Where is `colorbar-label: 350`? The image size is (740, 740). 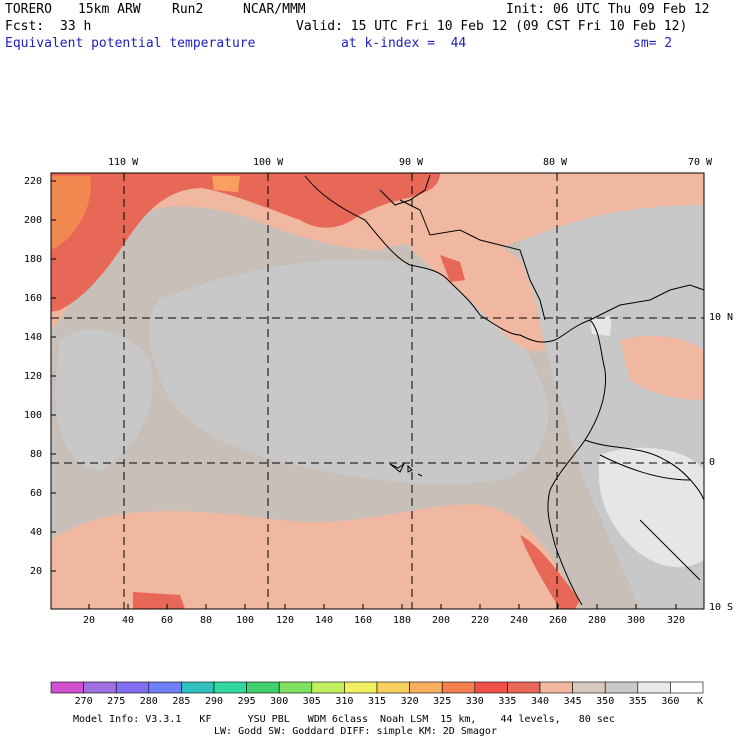
colorbar-label: 350 is located at coordinates (605, 701).